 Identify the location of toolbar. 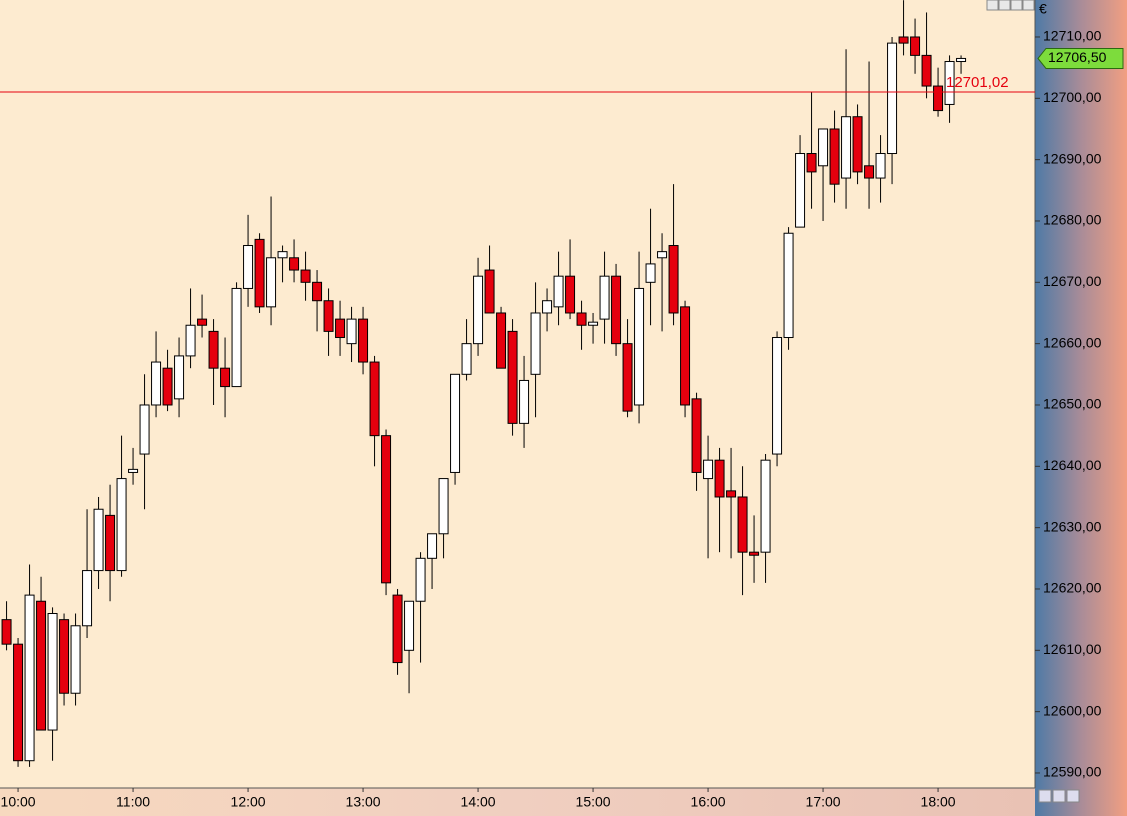
(1010, 5).